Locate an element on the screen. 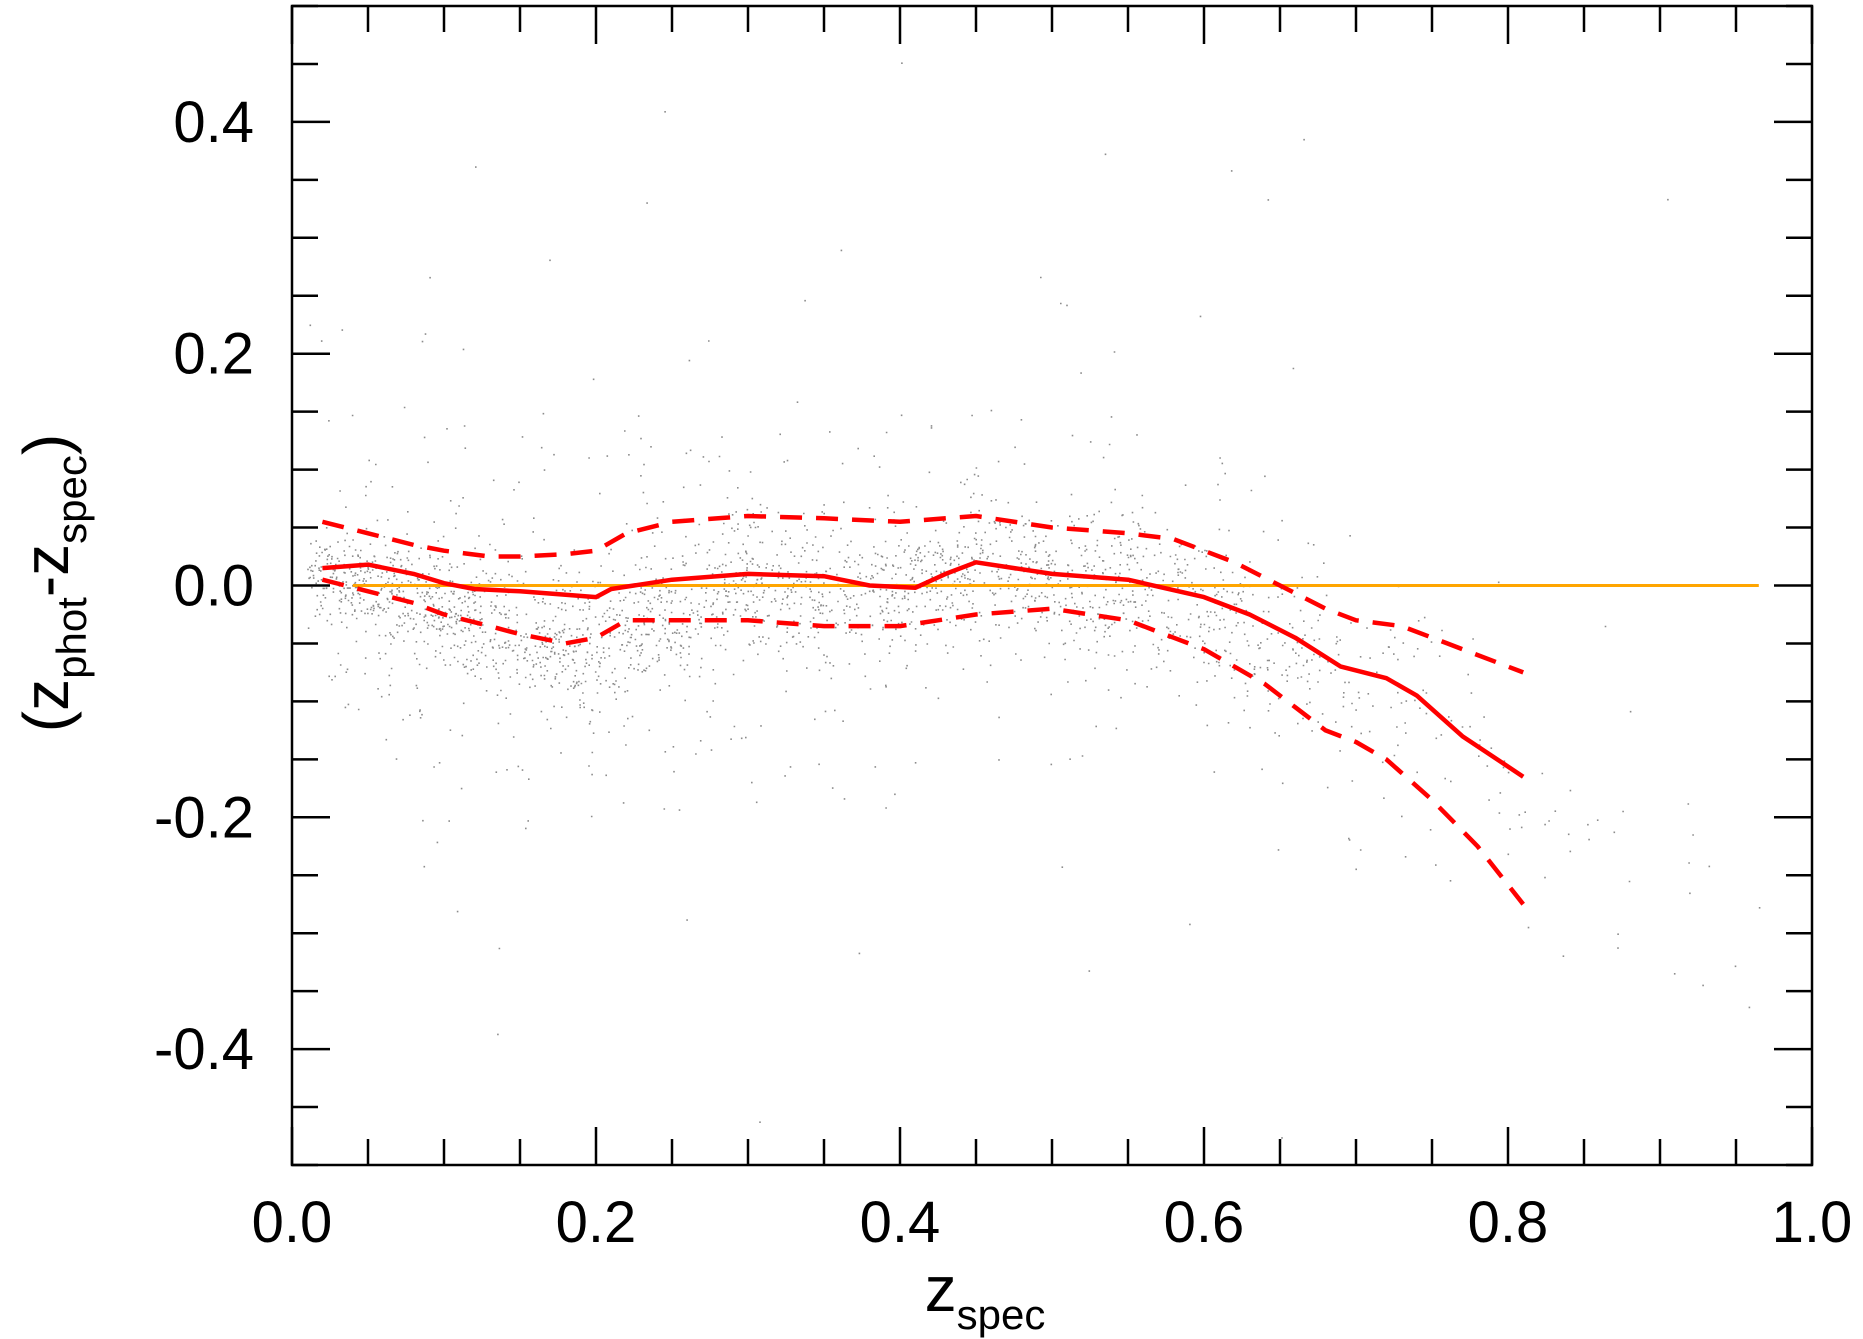 The width and height of the screenshot is (1863, 1339). y-tick-label: -0.4 is located at coordinates (204, 1049).